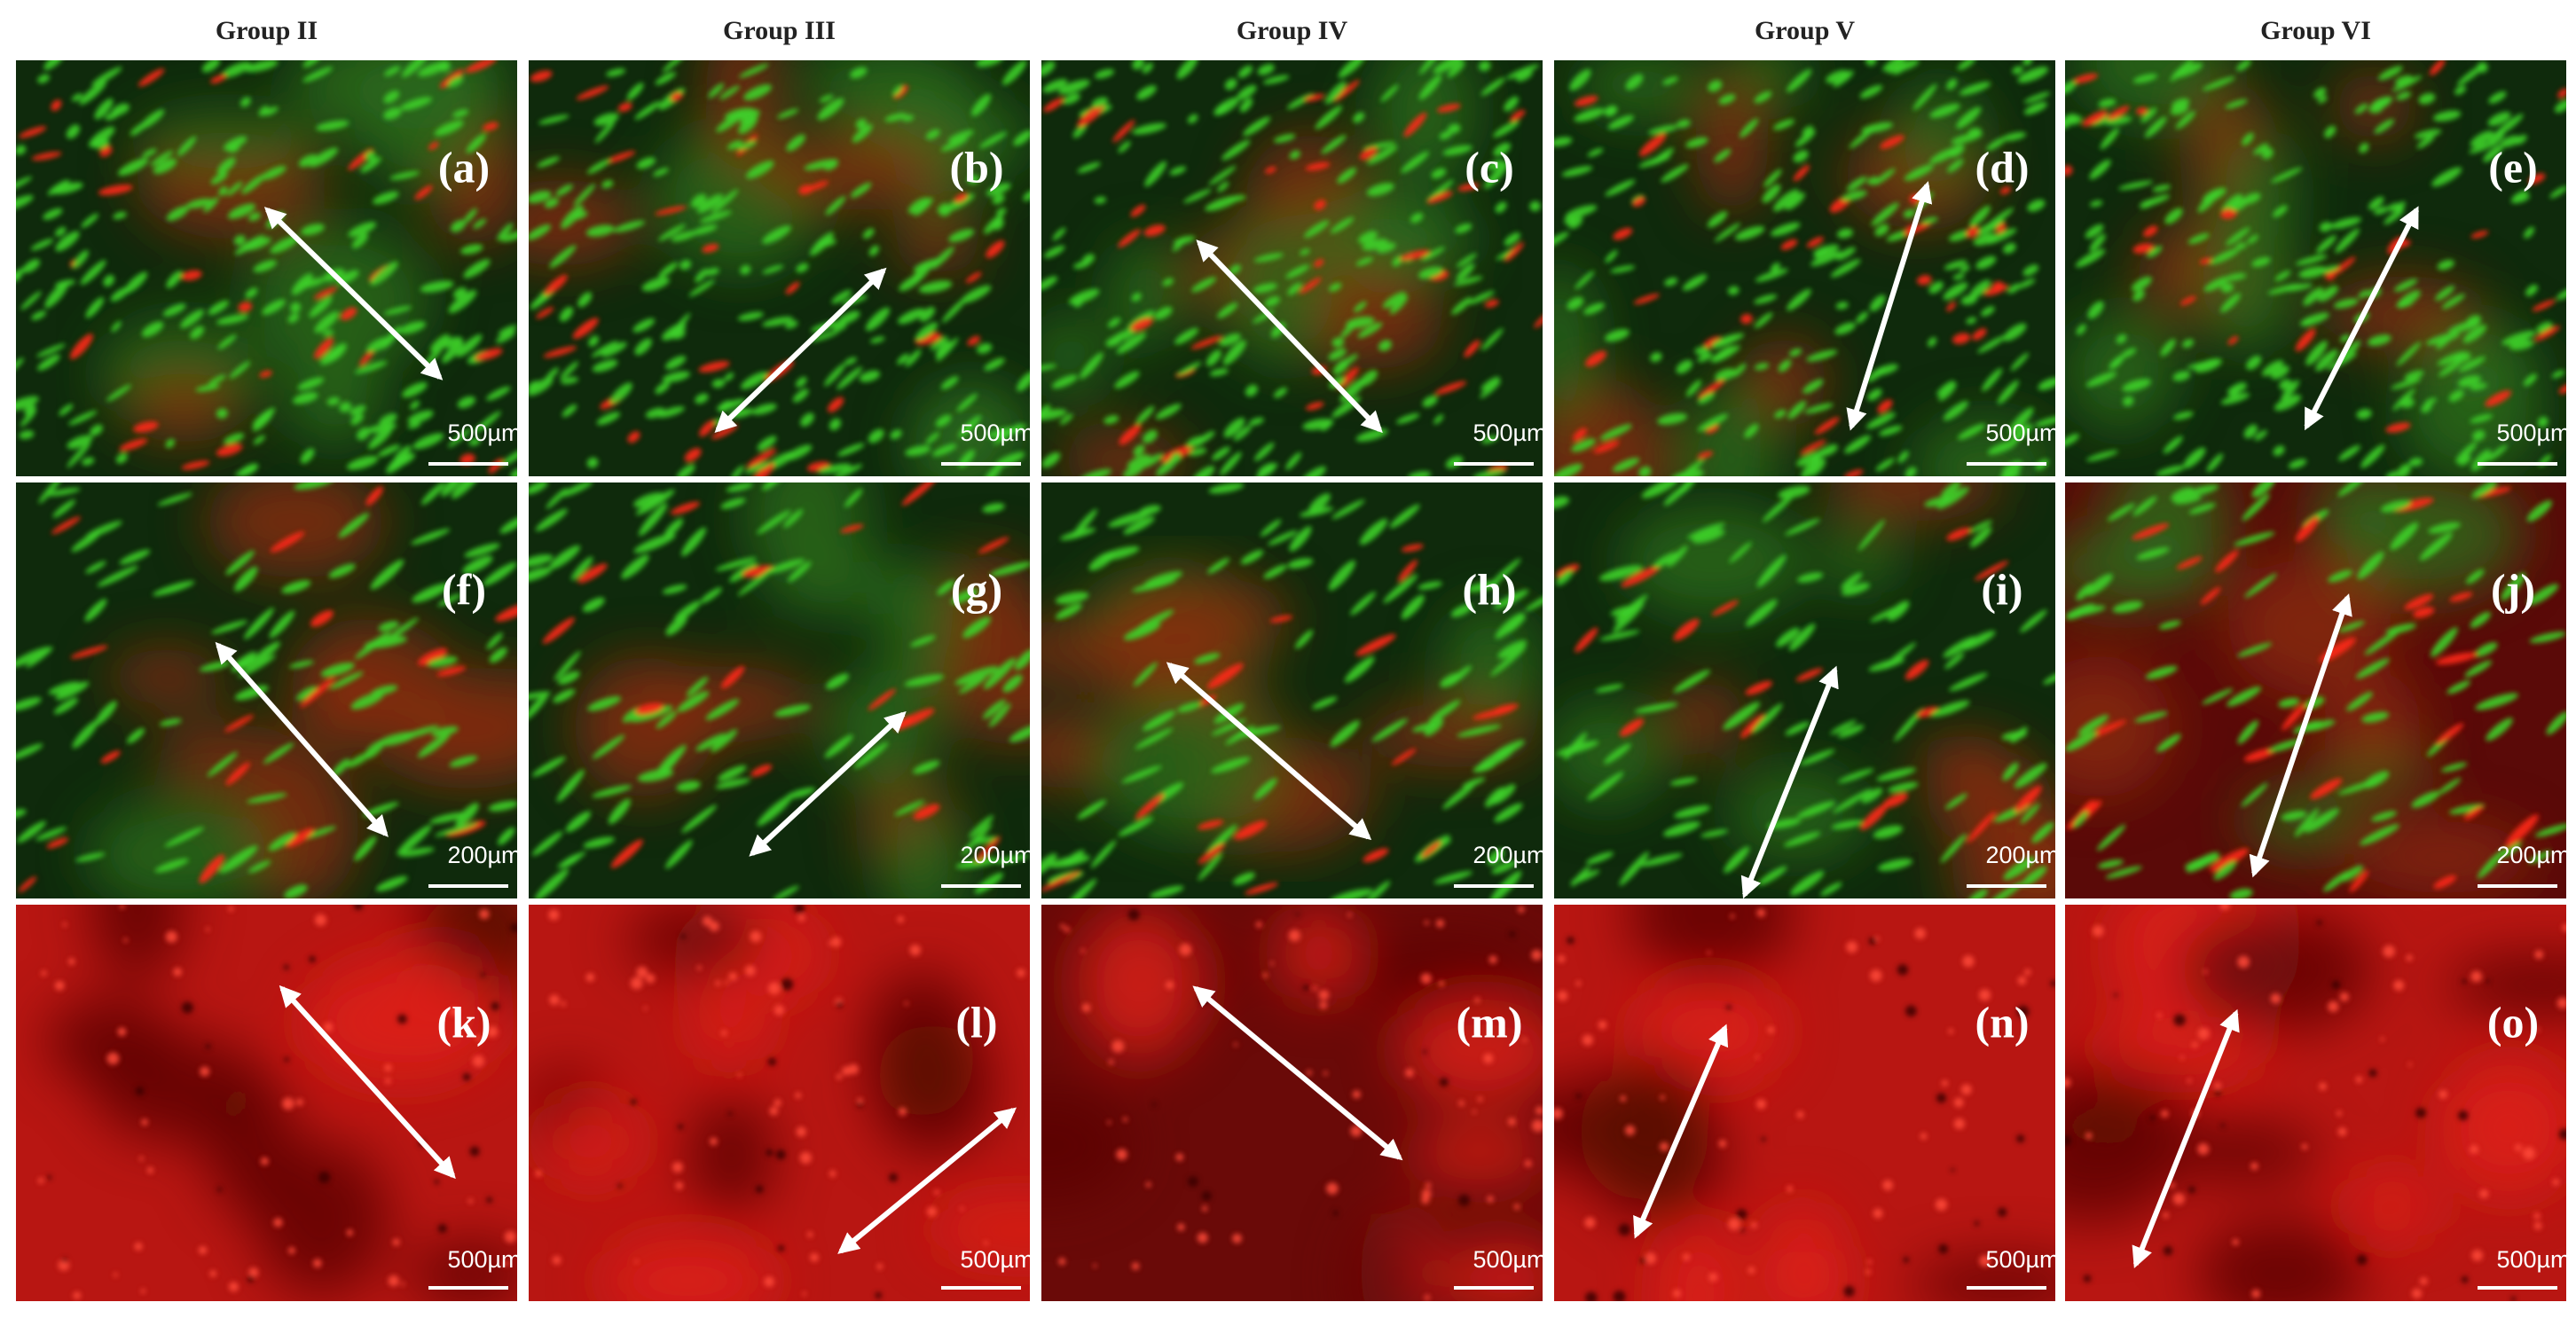  Describe the element at coordinates (2513, 1022) in the screenshot. I see `panel-label: (o)` at that location.